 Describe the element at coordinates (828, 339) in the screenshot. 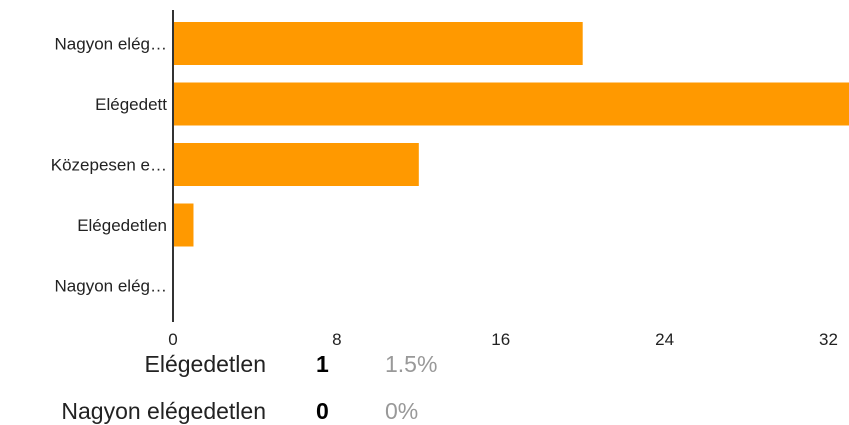

I see `x-tick-label: 32` at that location.